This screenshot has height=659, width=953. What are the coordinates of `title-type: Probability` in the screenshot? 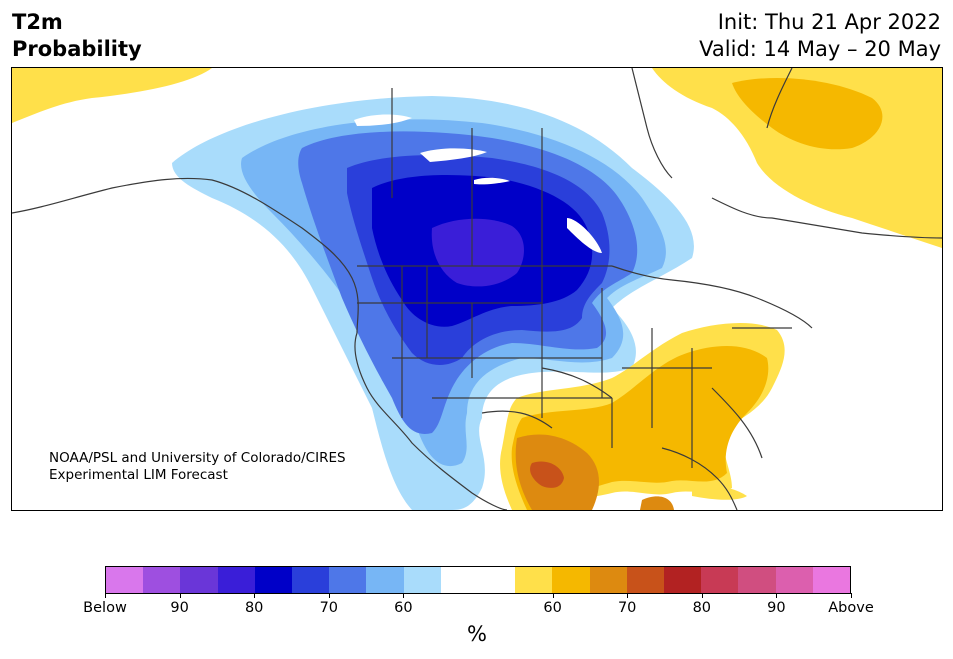 It's located at (77, 49).